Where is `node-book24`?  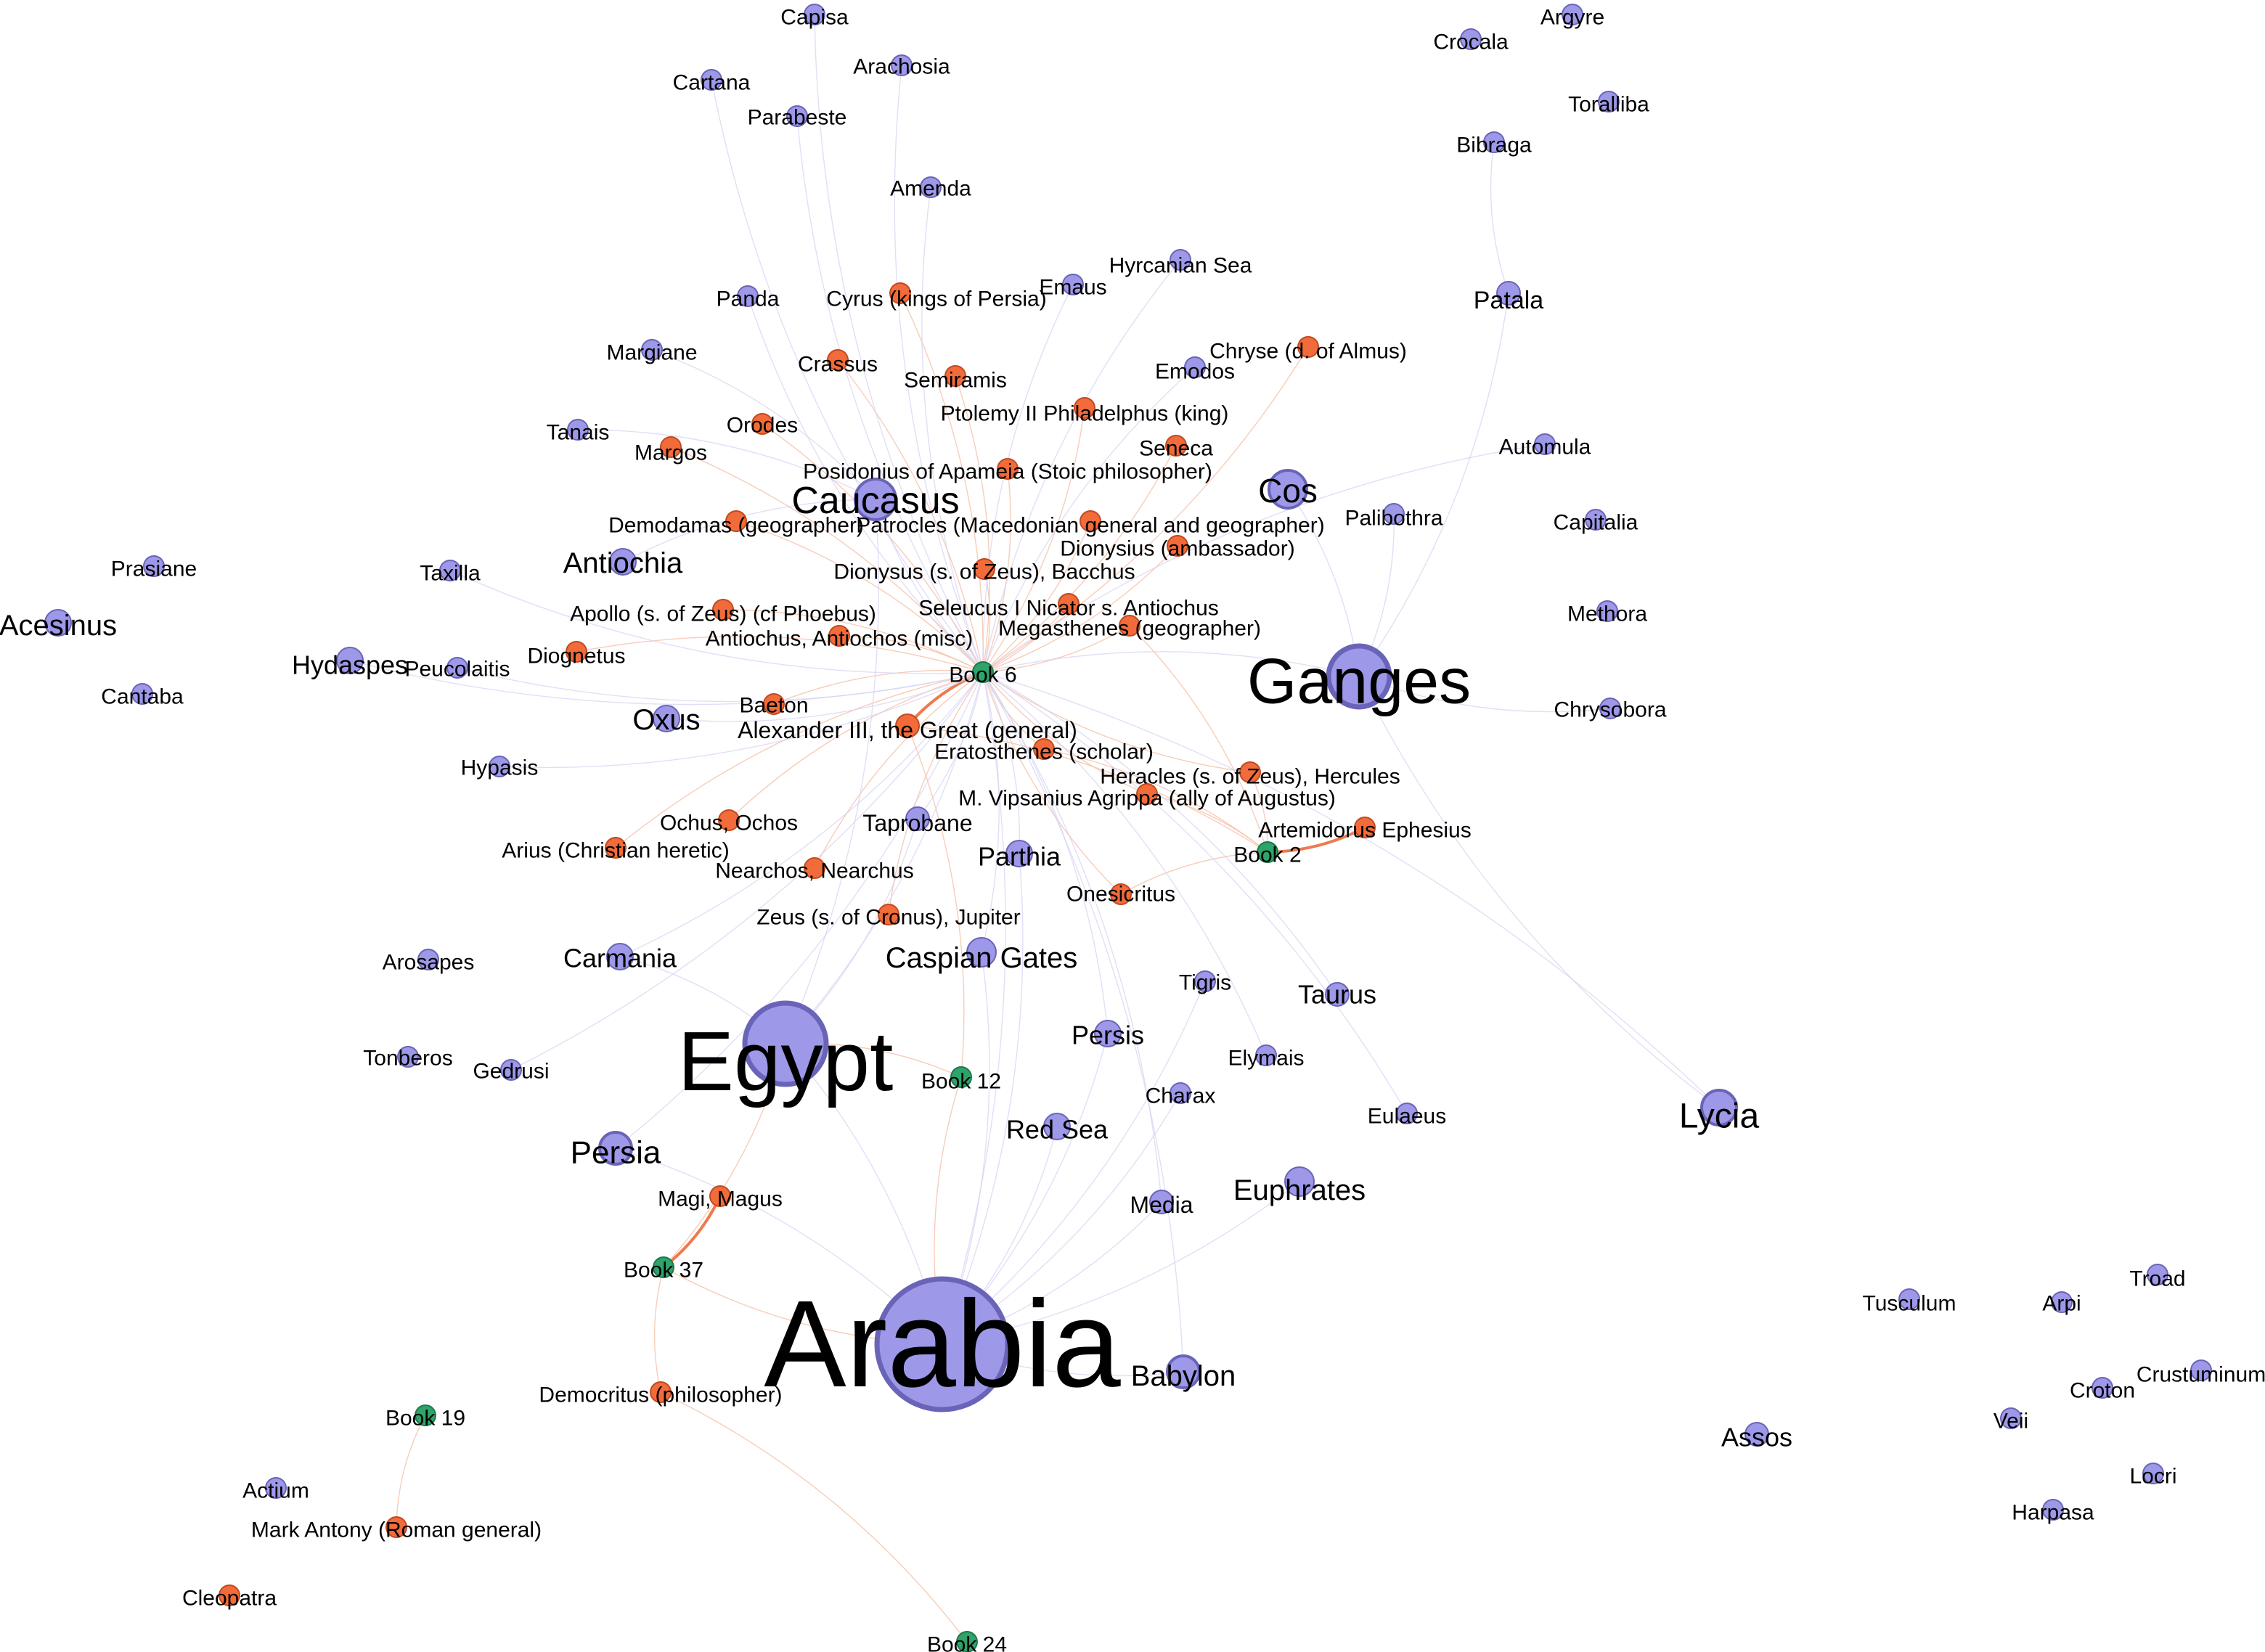
node-book24 is located at coordinates (967, 1641).